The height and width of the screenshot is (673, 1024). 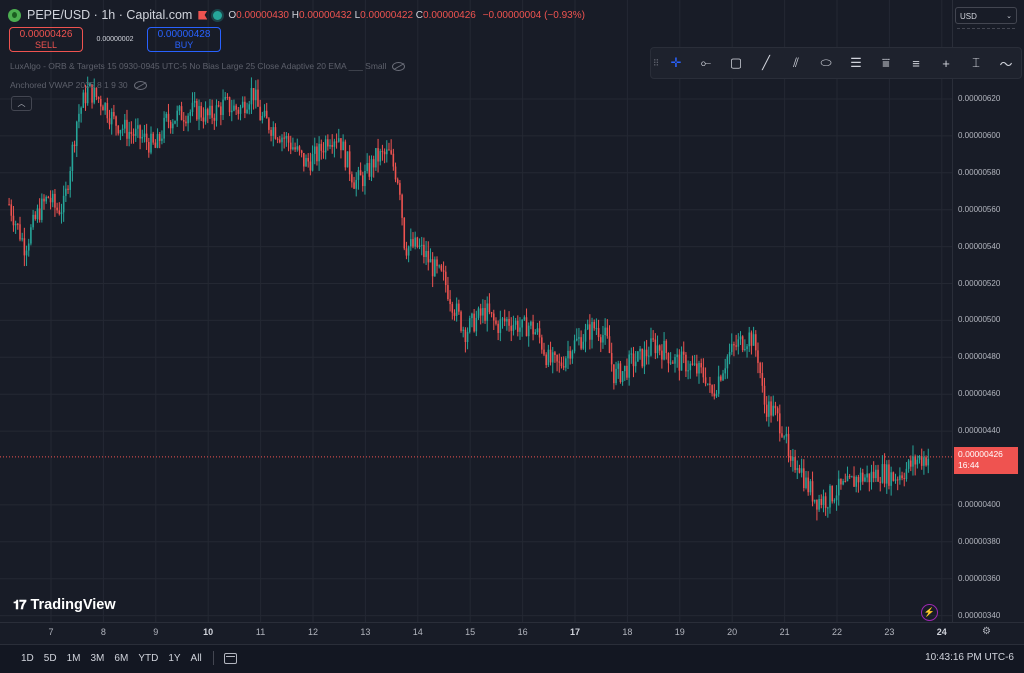 I want to click on period-all: All, so click(x=196, y=658).